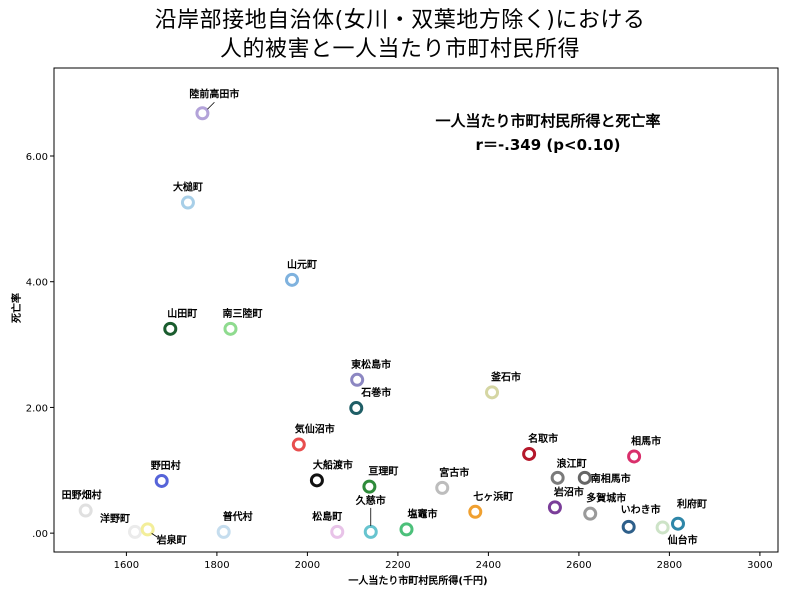 The width and height of the screenshot is (800, 600). What do you see at coordinates (422, 513) in the screenshot?
I see `point-label: 塩竈市` at bounding box center [422, 513].